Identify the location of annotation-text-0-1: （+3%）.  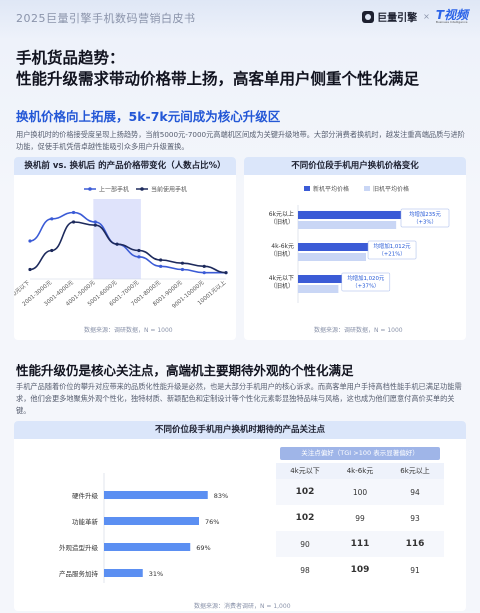
(425, 222).